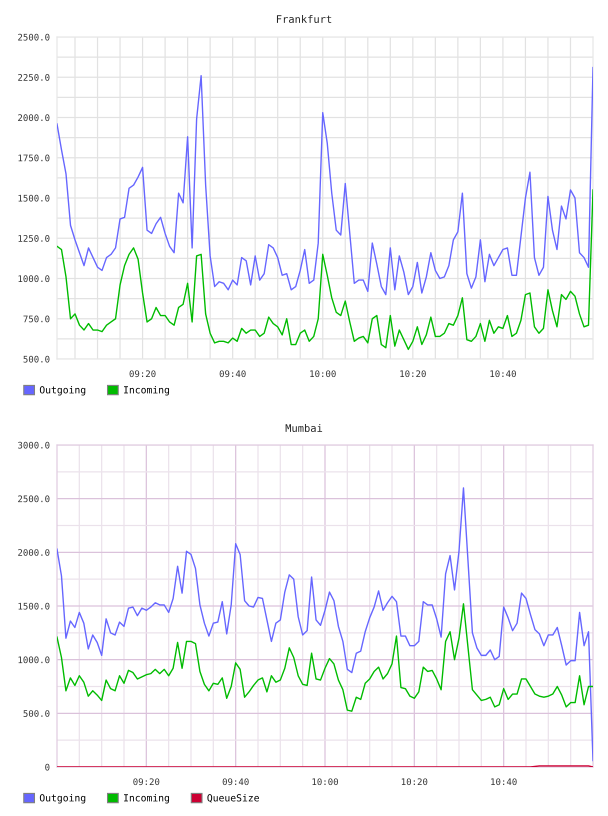  I want to click on y-tick-label: 750.0, so click(36, 319).